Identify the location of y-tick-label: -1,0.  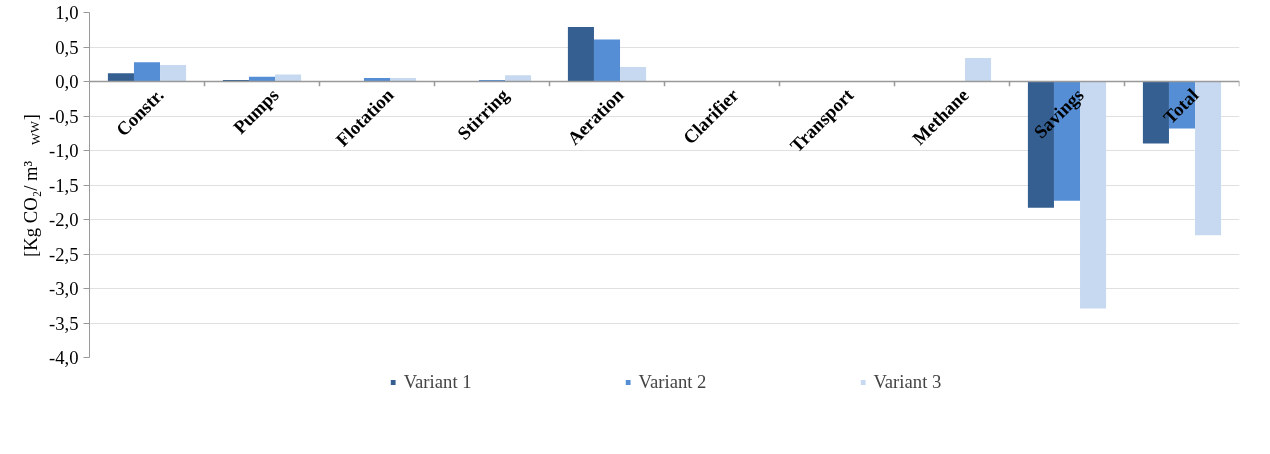
(63, 150).